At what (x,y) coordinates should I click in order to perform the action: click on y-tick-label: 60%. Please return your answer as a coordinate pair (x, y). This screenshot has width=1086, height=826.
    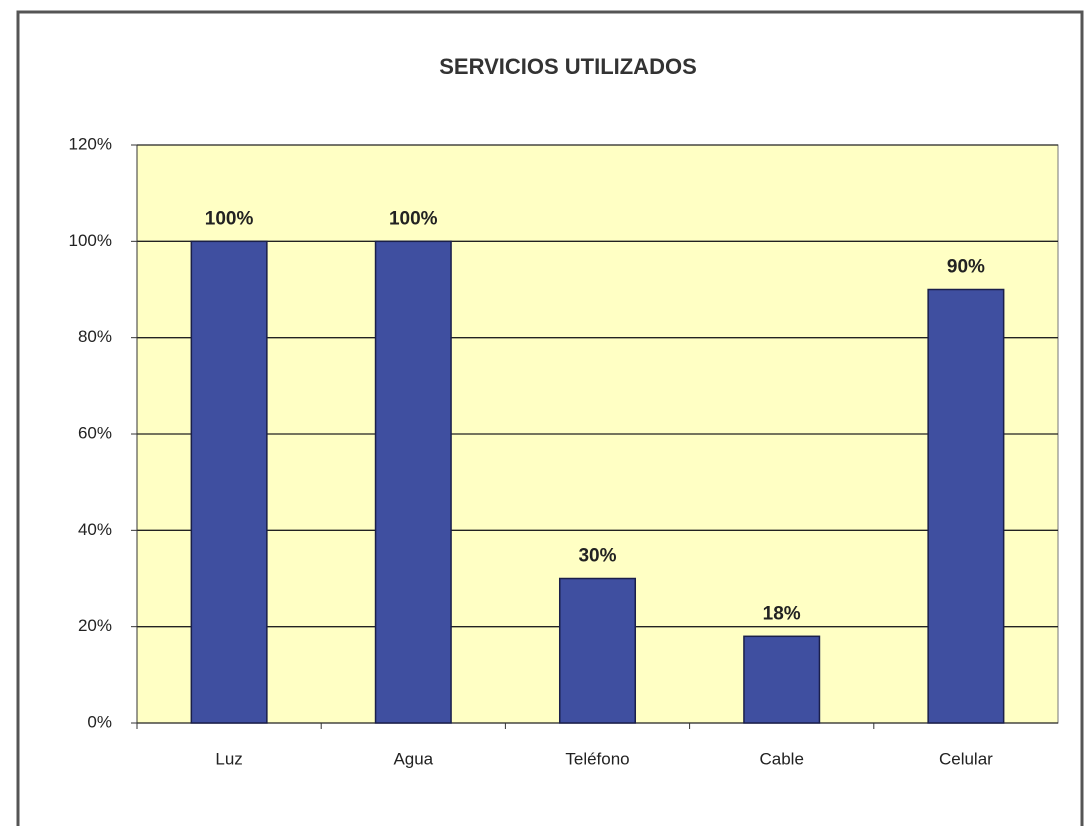
    Looking at the image, I should click on (95, 432).